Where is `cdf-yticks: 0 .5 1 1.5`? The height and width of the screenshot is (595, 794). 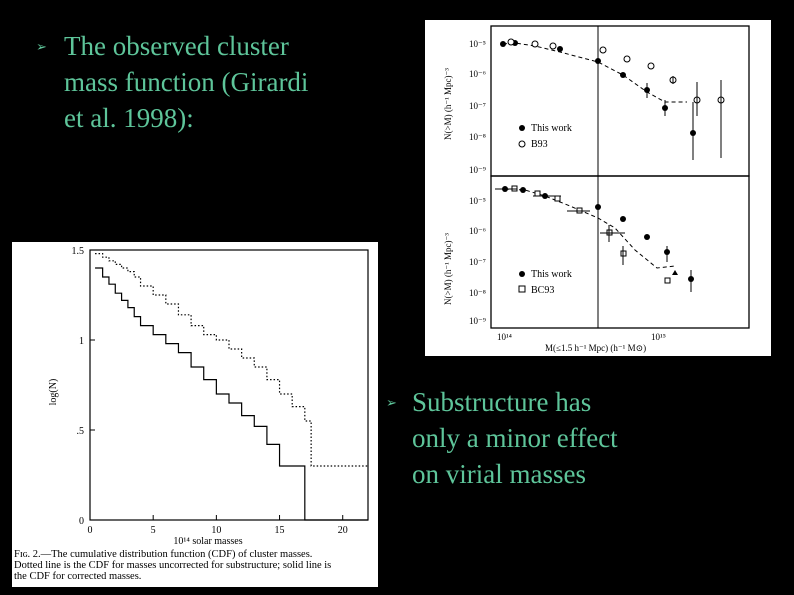
cdf-yticks: 0 .5 1 1.5 is located at coordinates (83, 386).